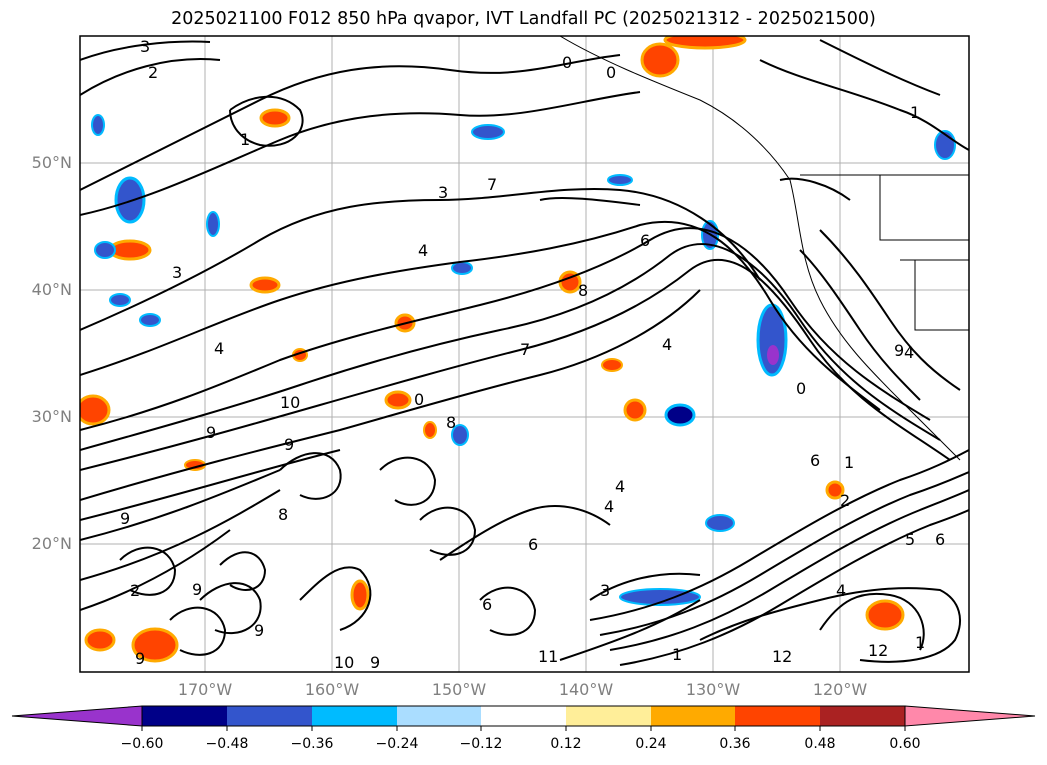 The width and height of the screenshot is (1047, 765). Describe the element at coordinates (205, 689) in the screenshot. I see `lon-label: 170°W` at that location.